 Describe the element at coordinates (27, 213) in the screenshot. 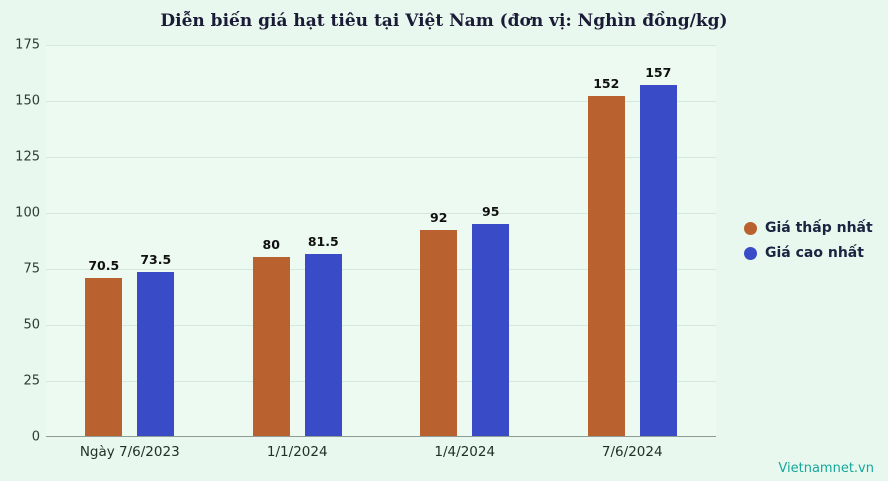

I see `y-tick-label: 100` at that location.